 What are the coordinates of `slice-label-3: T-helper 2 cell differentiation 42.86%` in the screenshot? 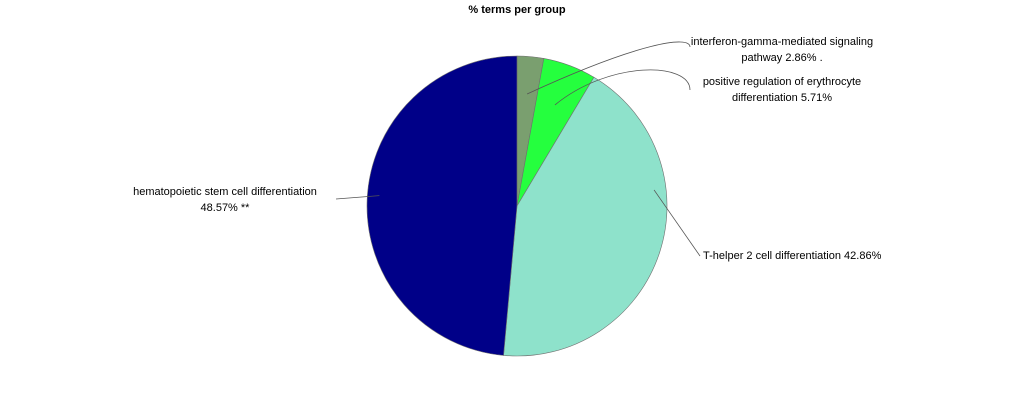 It's located at (792, 256).